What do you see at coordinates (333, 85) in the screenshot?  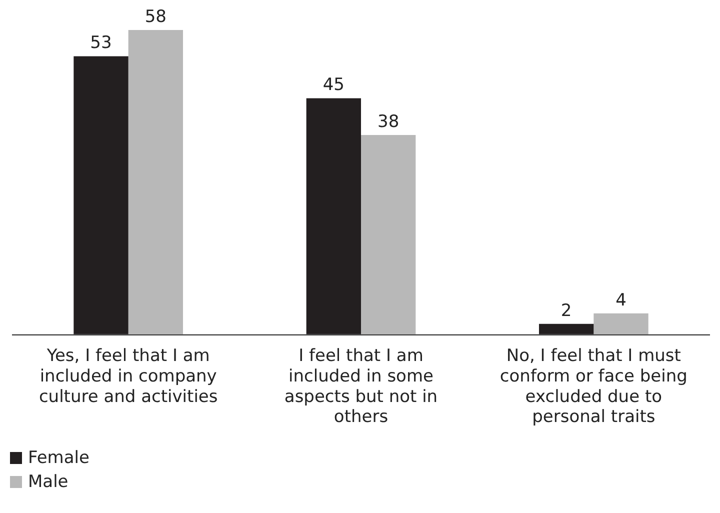 I see `data-label: 45` at bounding box center [333, 85].